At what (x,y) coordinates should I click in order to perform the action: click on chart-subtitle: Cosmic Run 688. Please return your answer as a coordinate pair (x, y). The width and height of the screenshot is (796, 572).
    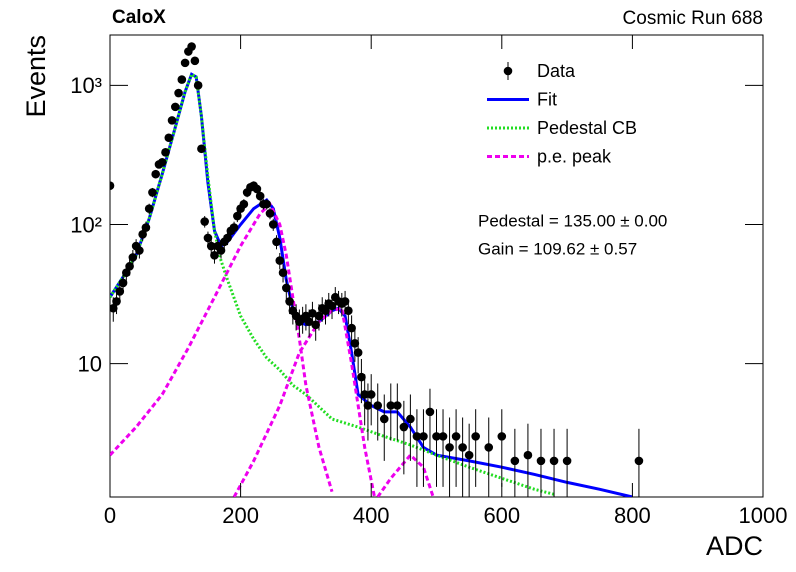
    Looking at the image, I should click on (693, 18).